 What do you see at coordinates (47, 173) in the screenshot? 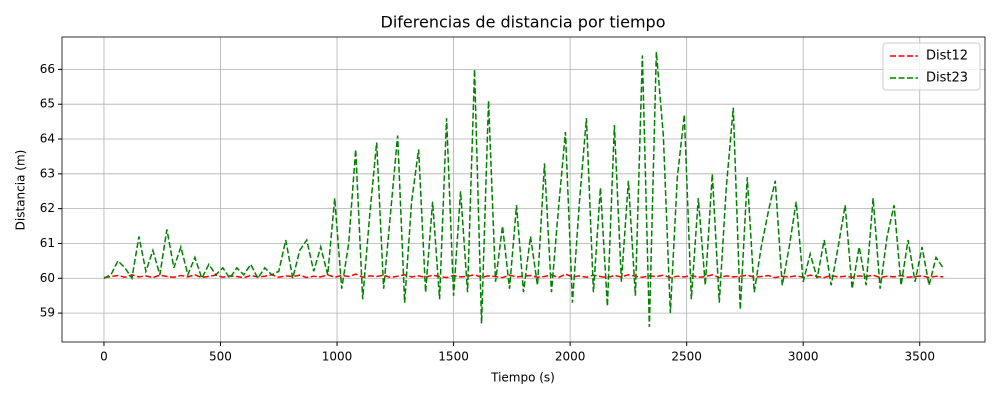
I see `y-tick-label: 63` at bounding box center [47, 173].